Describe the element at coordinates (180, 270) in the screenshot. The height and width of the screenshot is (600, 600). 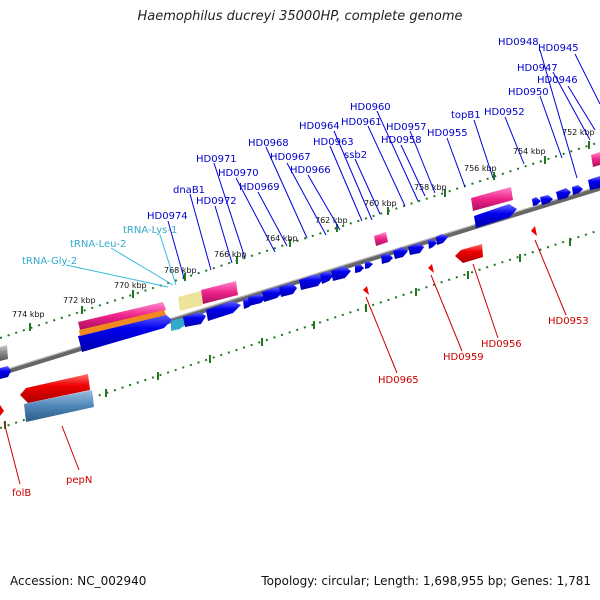
I see `scale-label: 768 kbp` at that location.